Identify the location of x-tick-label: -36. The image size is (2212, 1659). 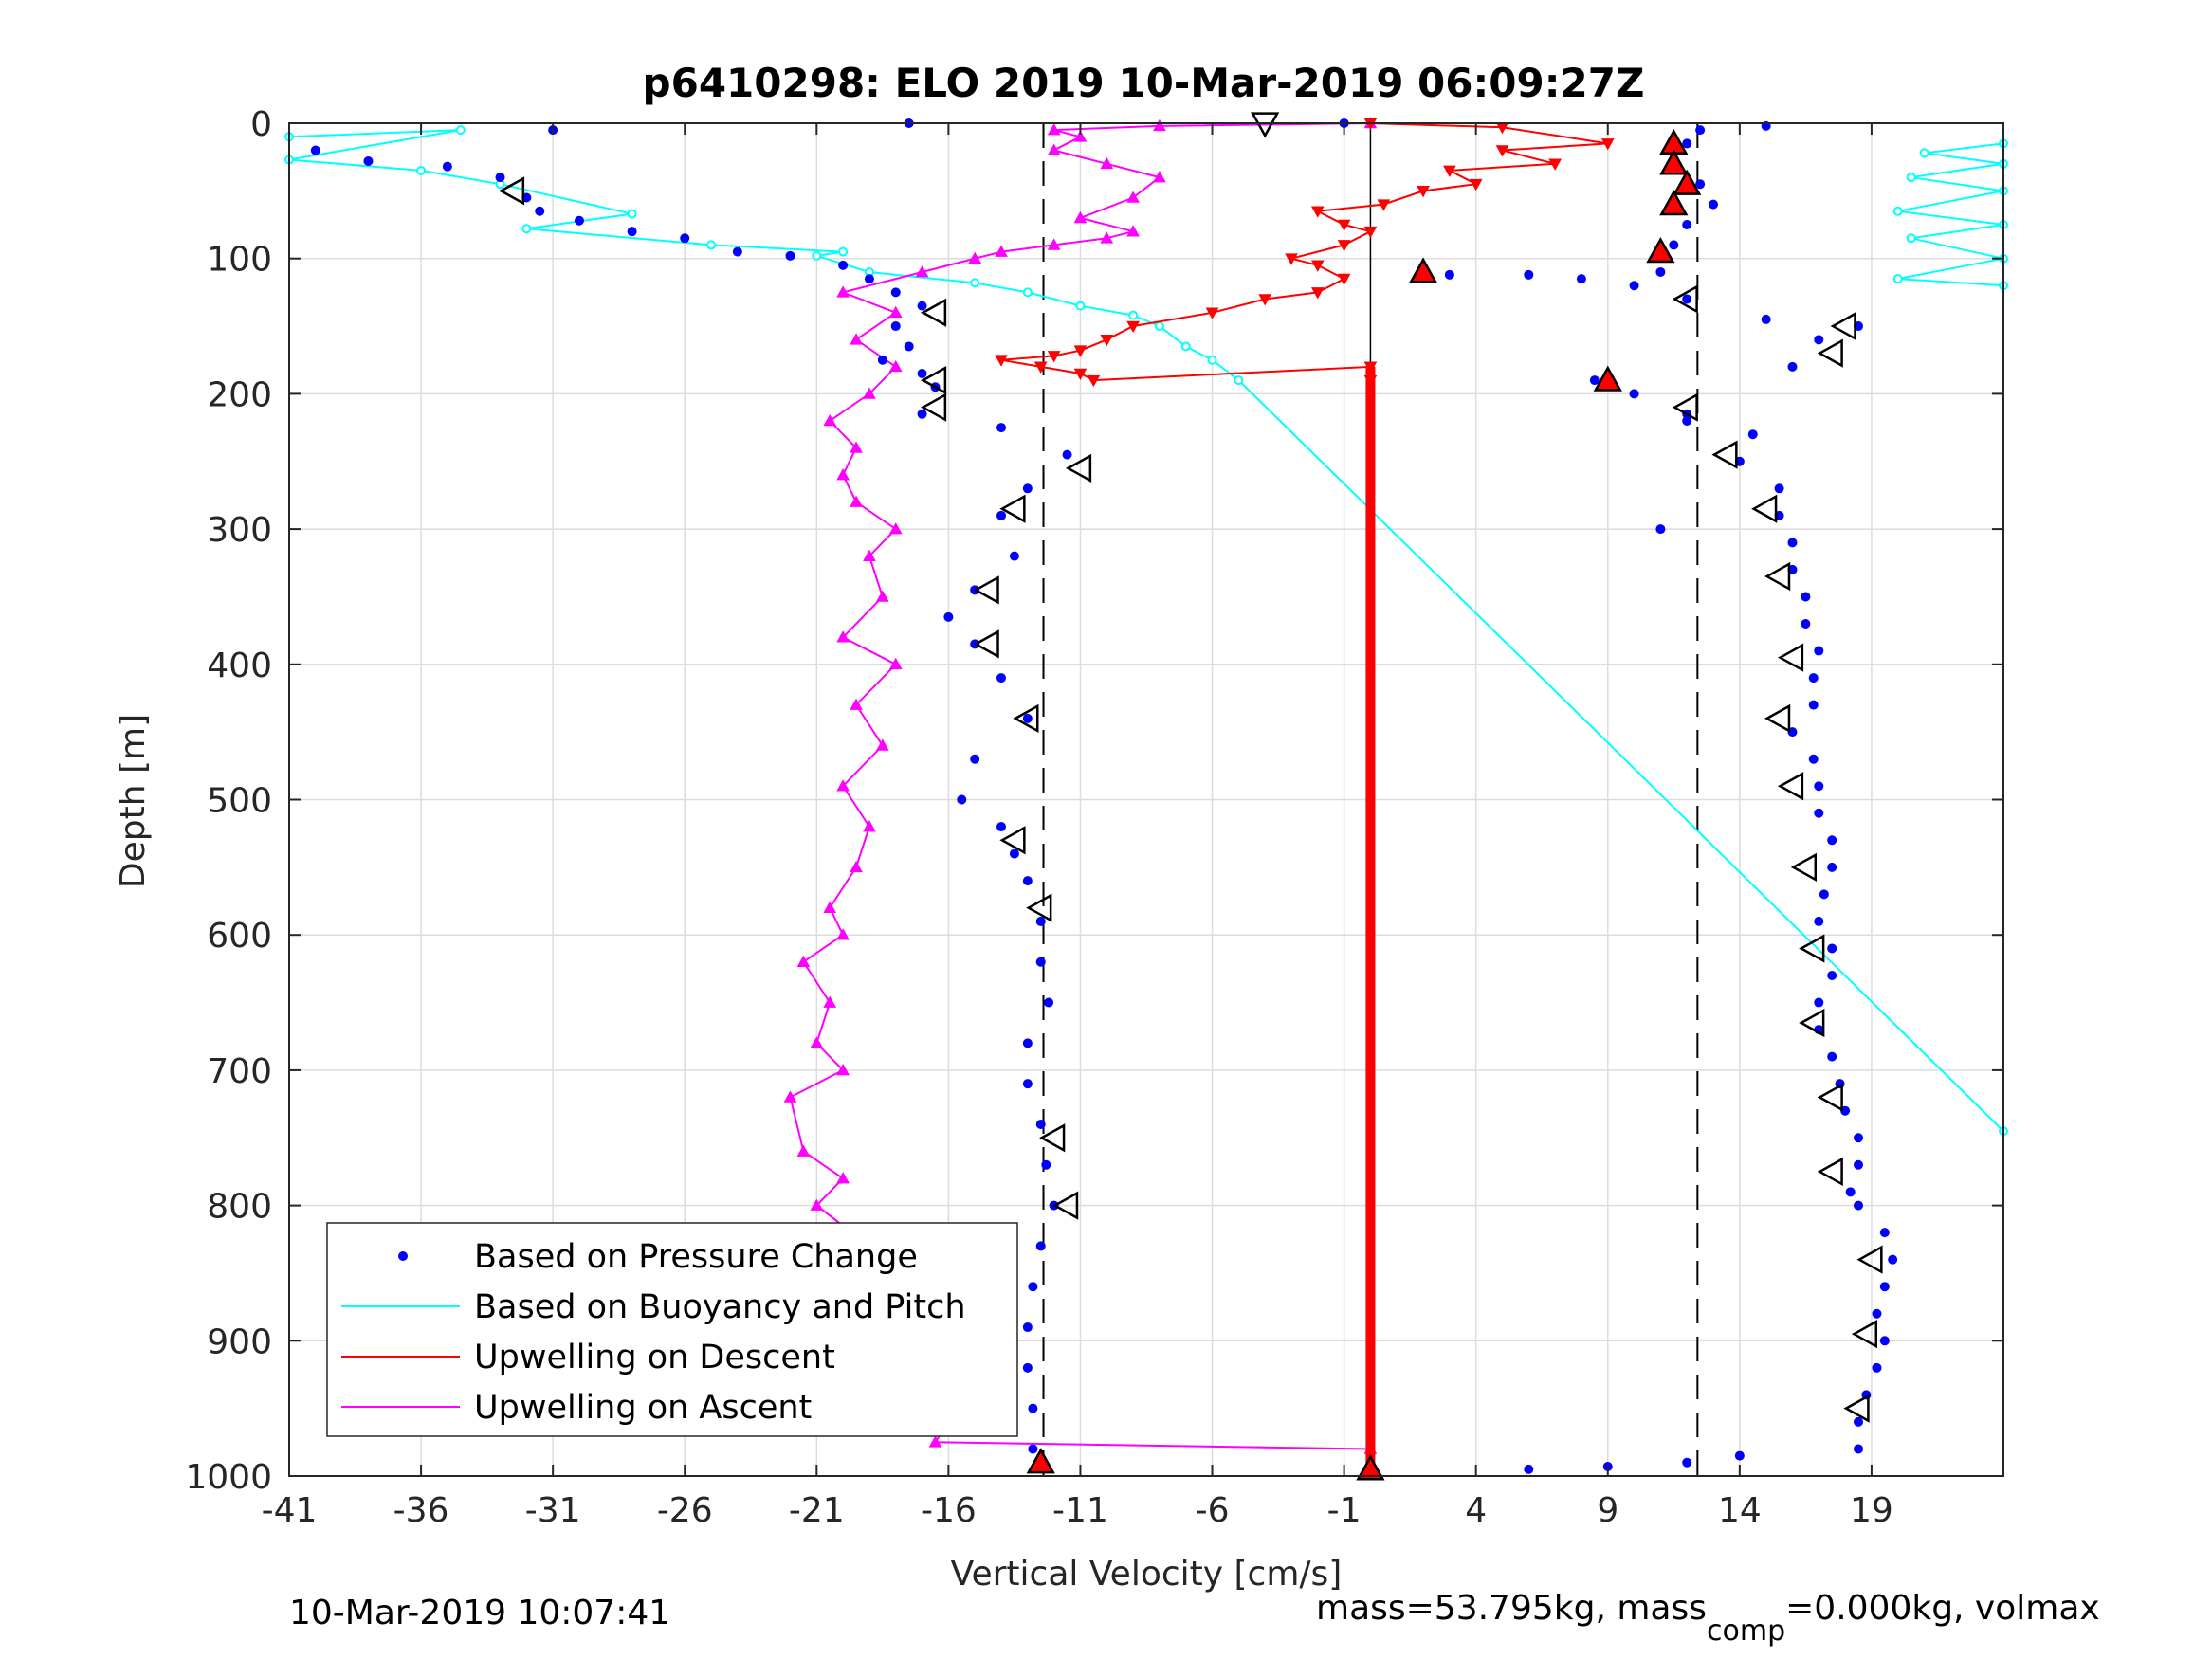
(421, 1510).